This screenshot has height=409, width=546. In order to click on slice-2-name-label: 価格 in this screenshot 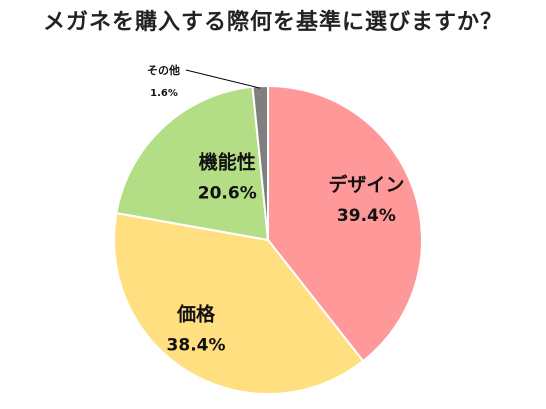, I will do `click(196, 314)`.